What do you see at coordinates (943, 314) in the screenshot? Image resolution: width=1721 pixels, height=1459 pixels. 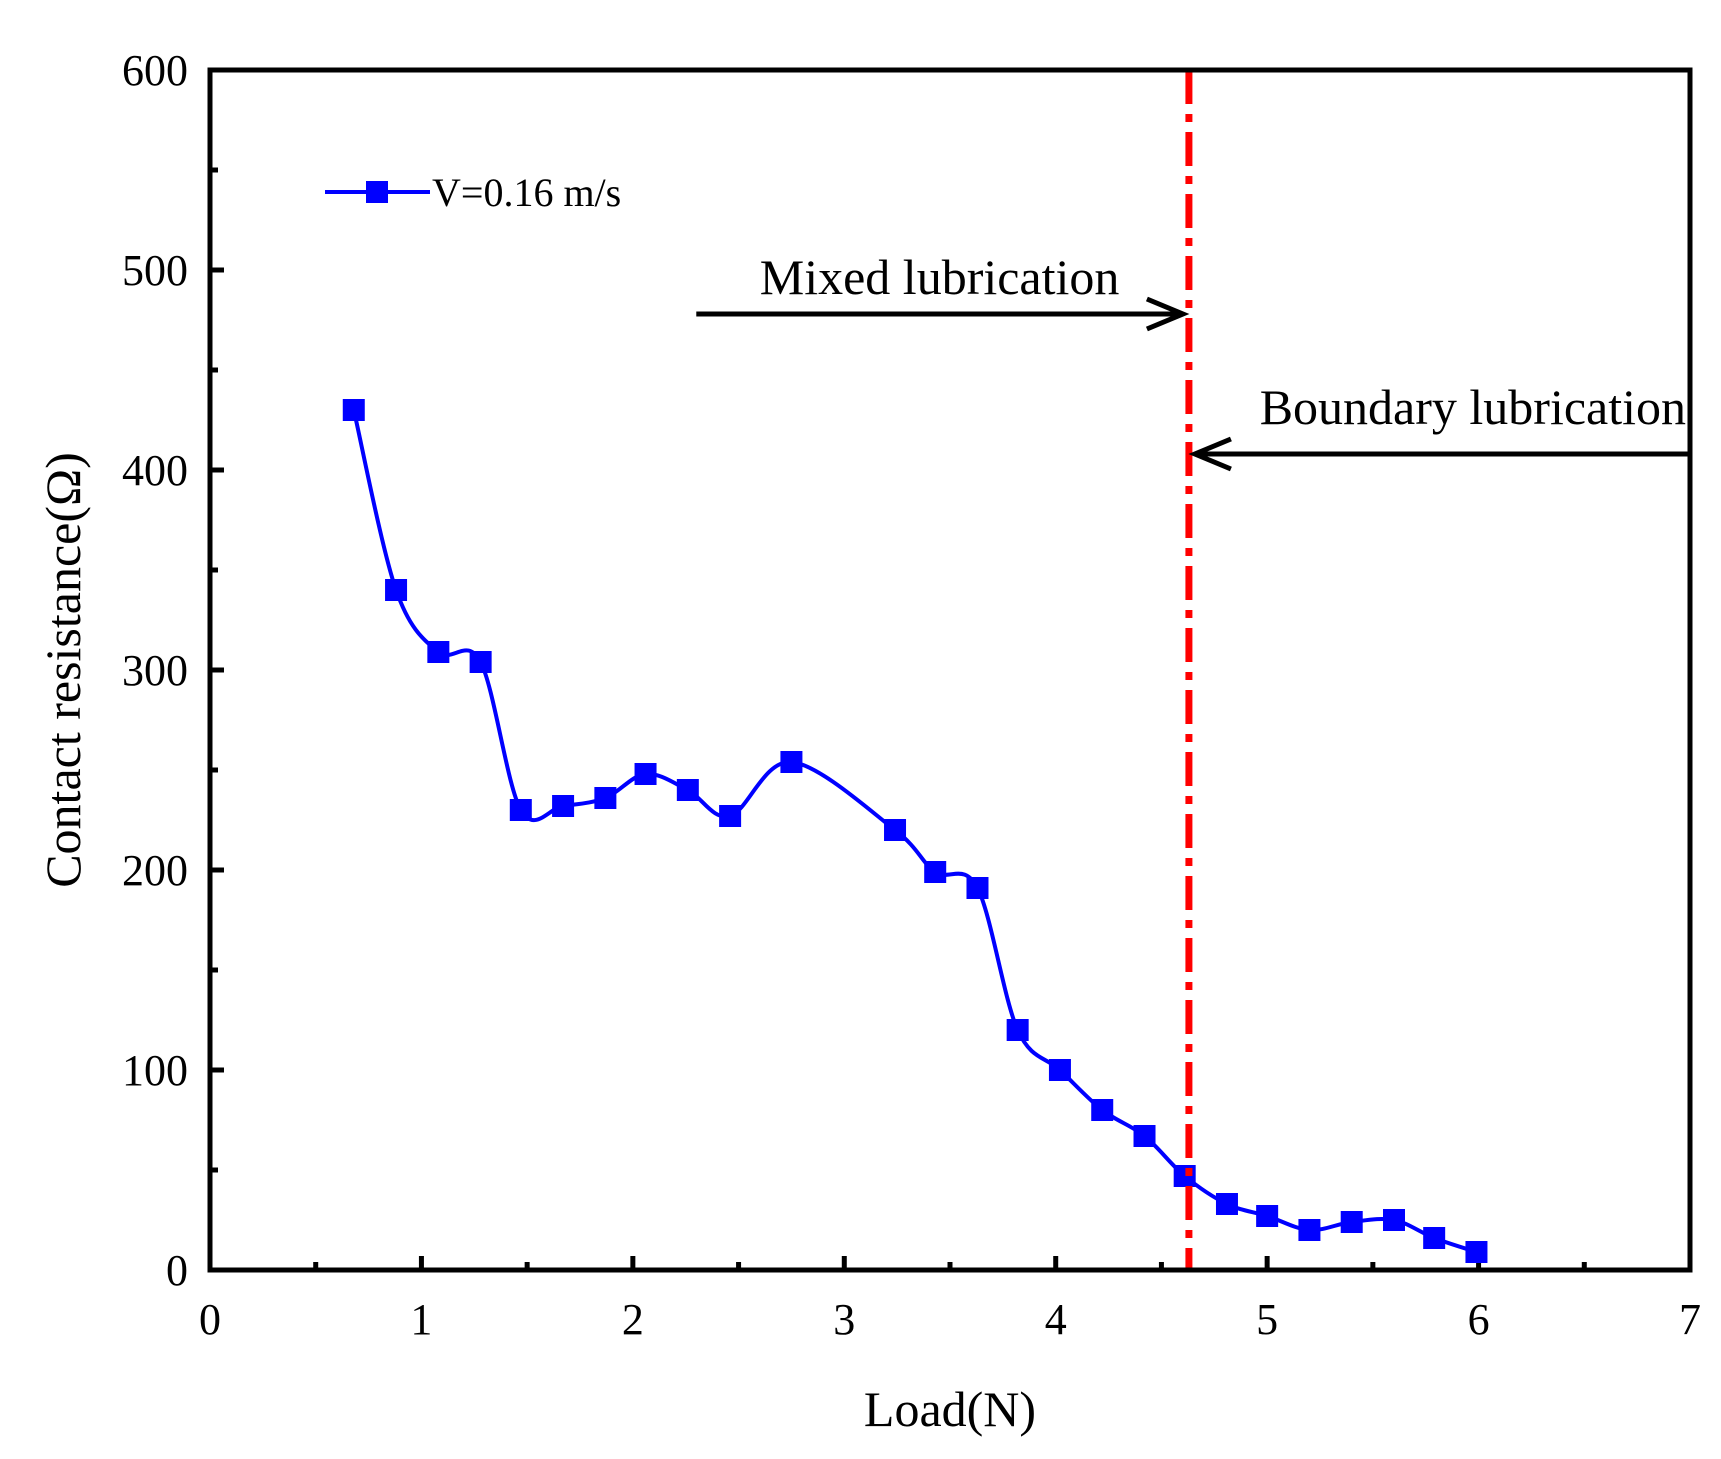 I see `annotation-mixed-arrow` at bounding box center [943, 314].